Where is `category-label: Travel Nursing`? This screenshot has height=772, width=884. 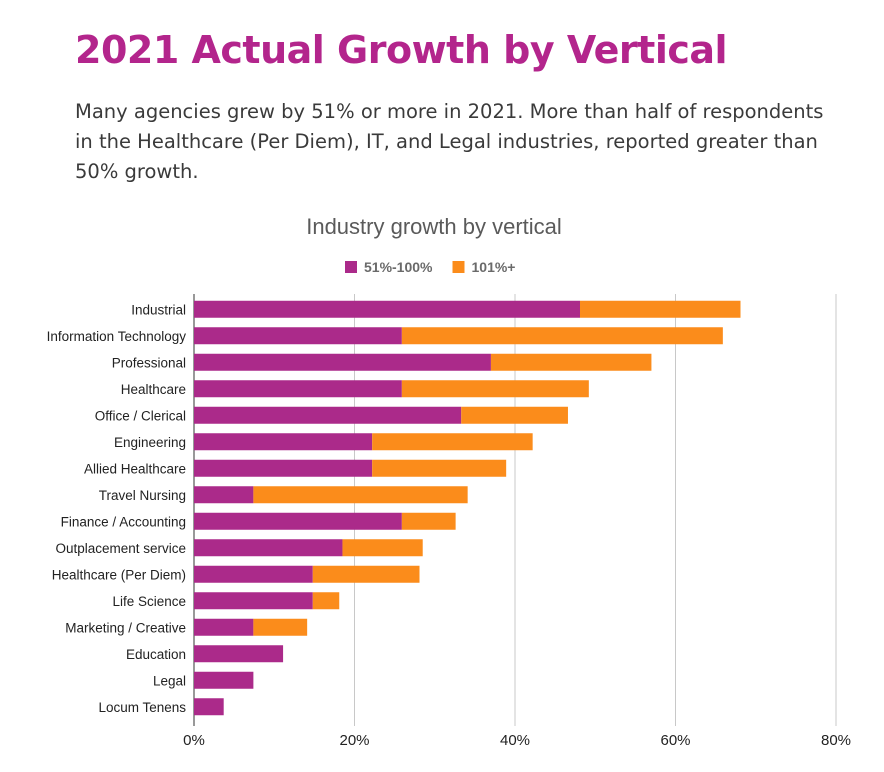 category-label: Travel Nursing is located at coordinates (142, 495).